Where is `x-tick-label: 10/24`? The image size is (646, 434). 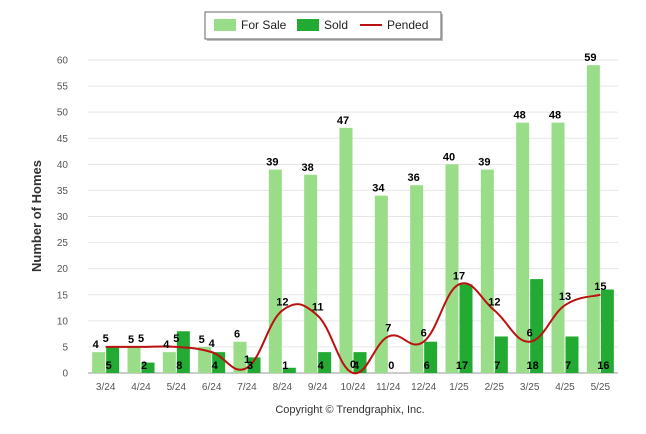 x-tick-label: 10/24 is located at coordinates (352, 387).